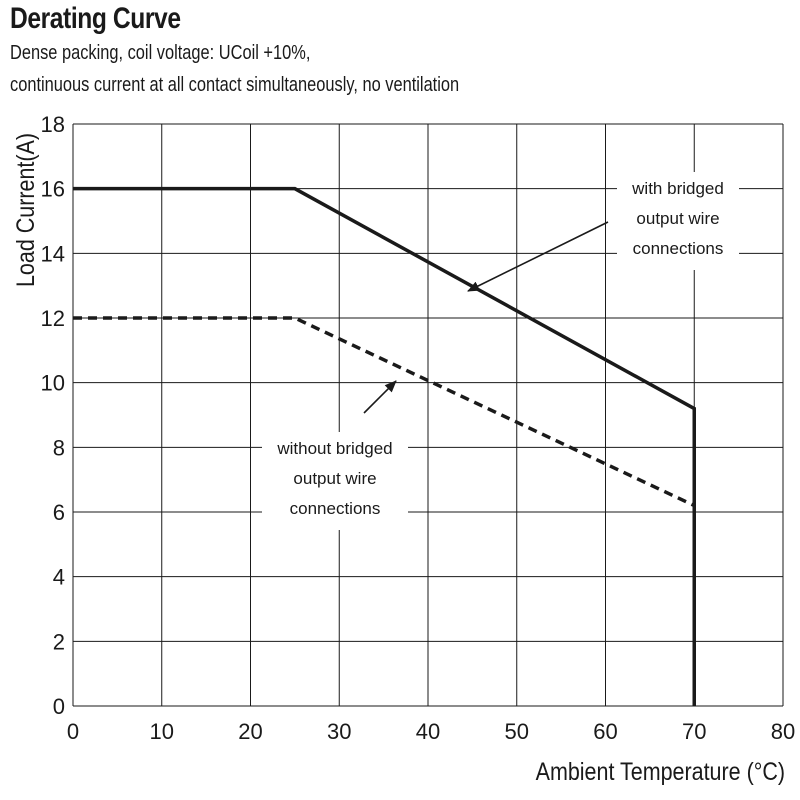 The height and width of the screenshot is (800, 800). What do you see at coordinates (694, 731) in the screenshot?
I see `x-tick-label-7: 70` at bounding box center [694, 731].